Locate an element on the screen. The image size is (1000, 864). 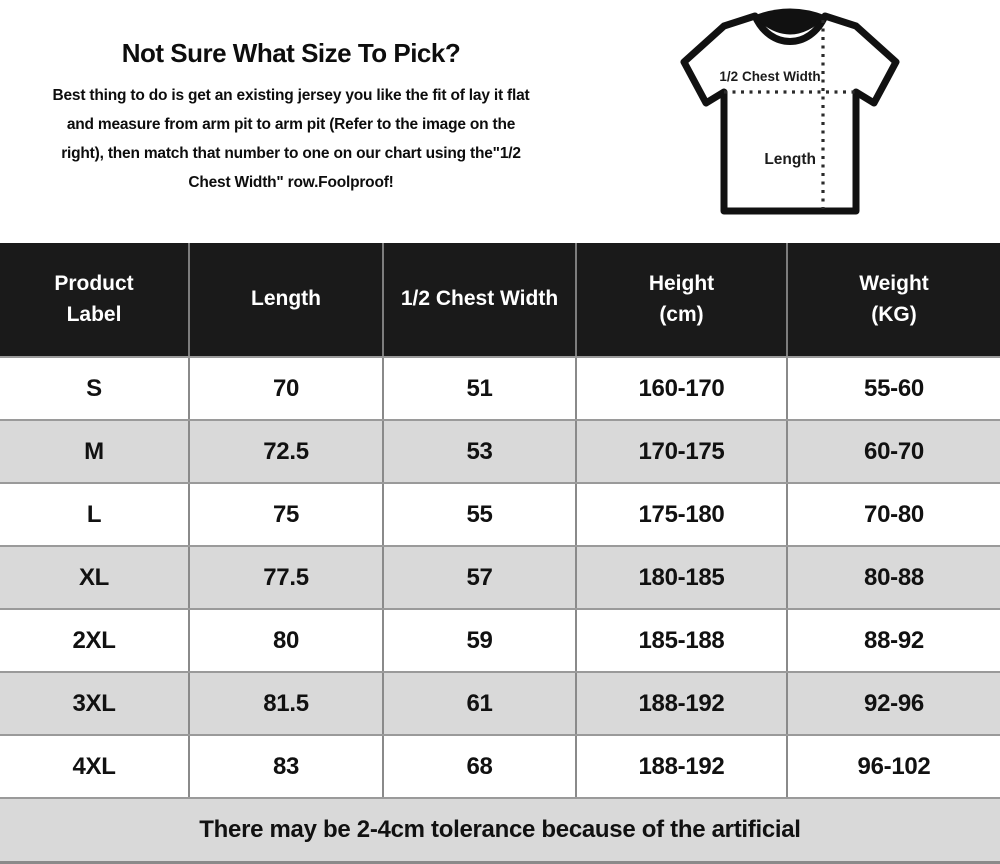
weight-cell: 88-92 is located at coordinates (894, 640).